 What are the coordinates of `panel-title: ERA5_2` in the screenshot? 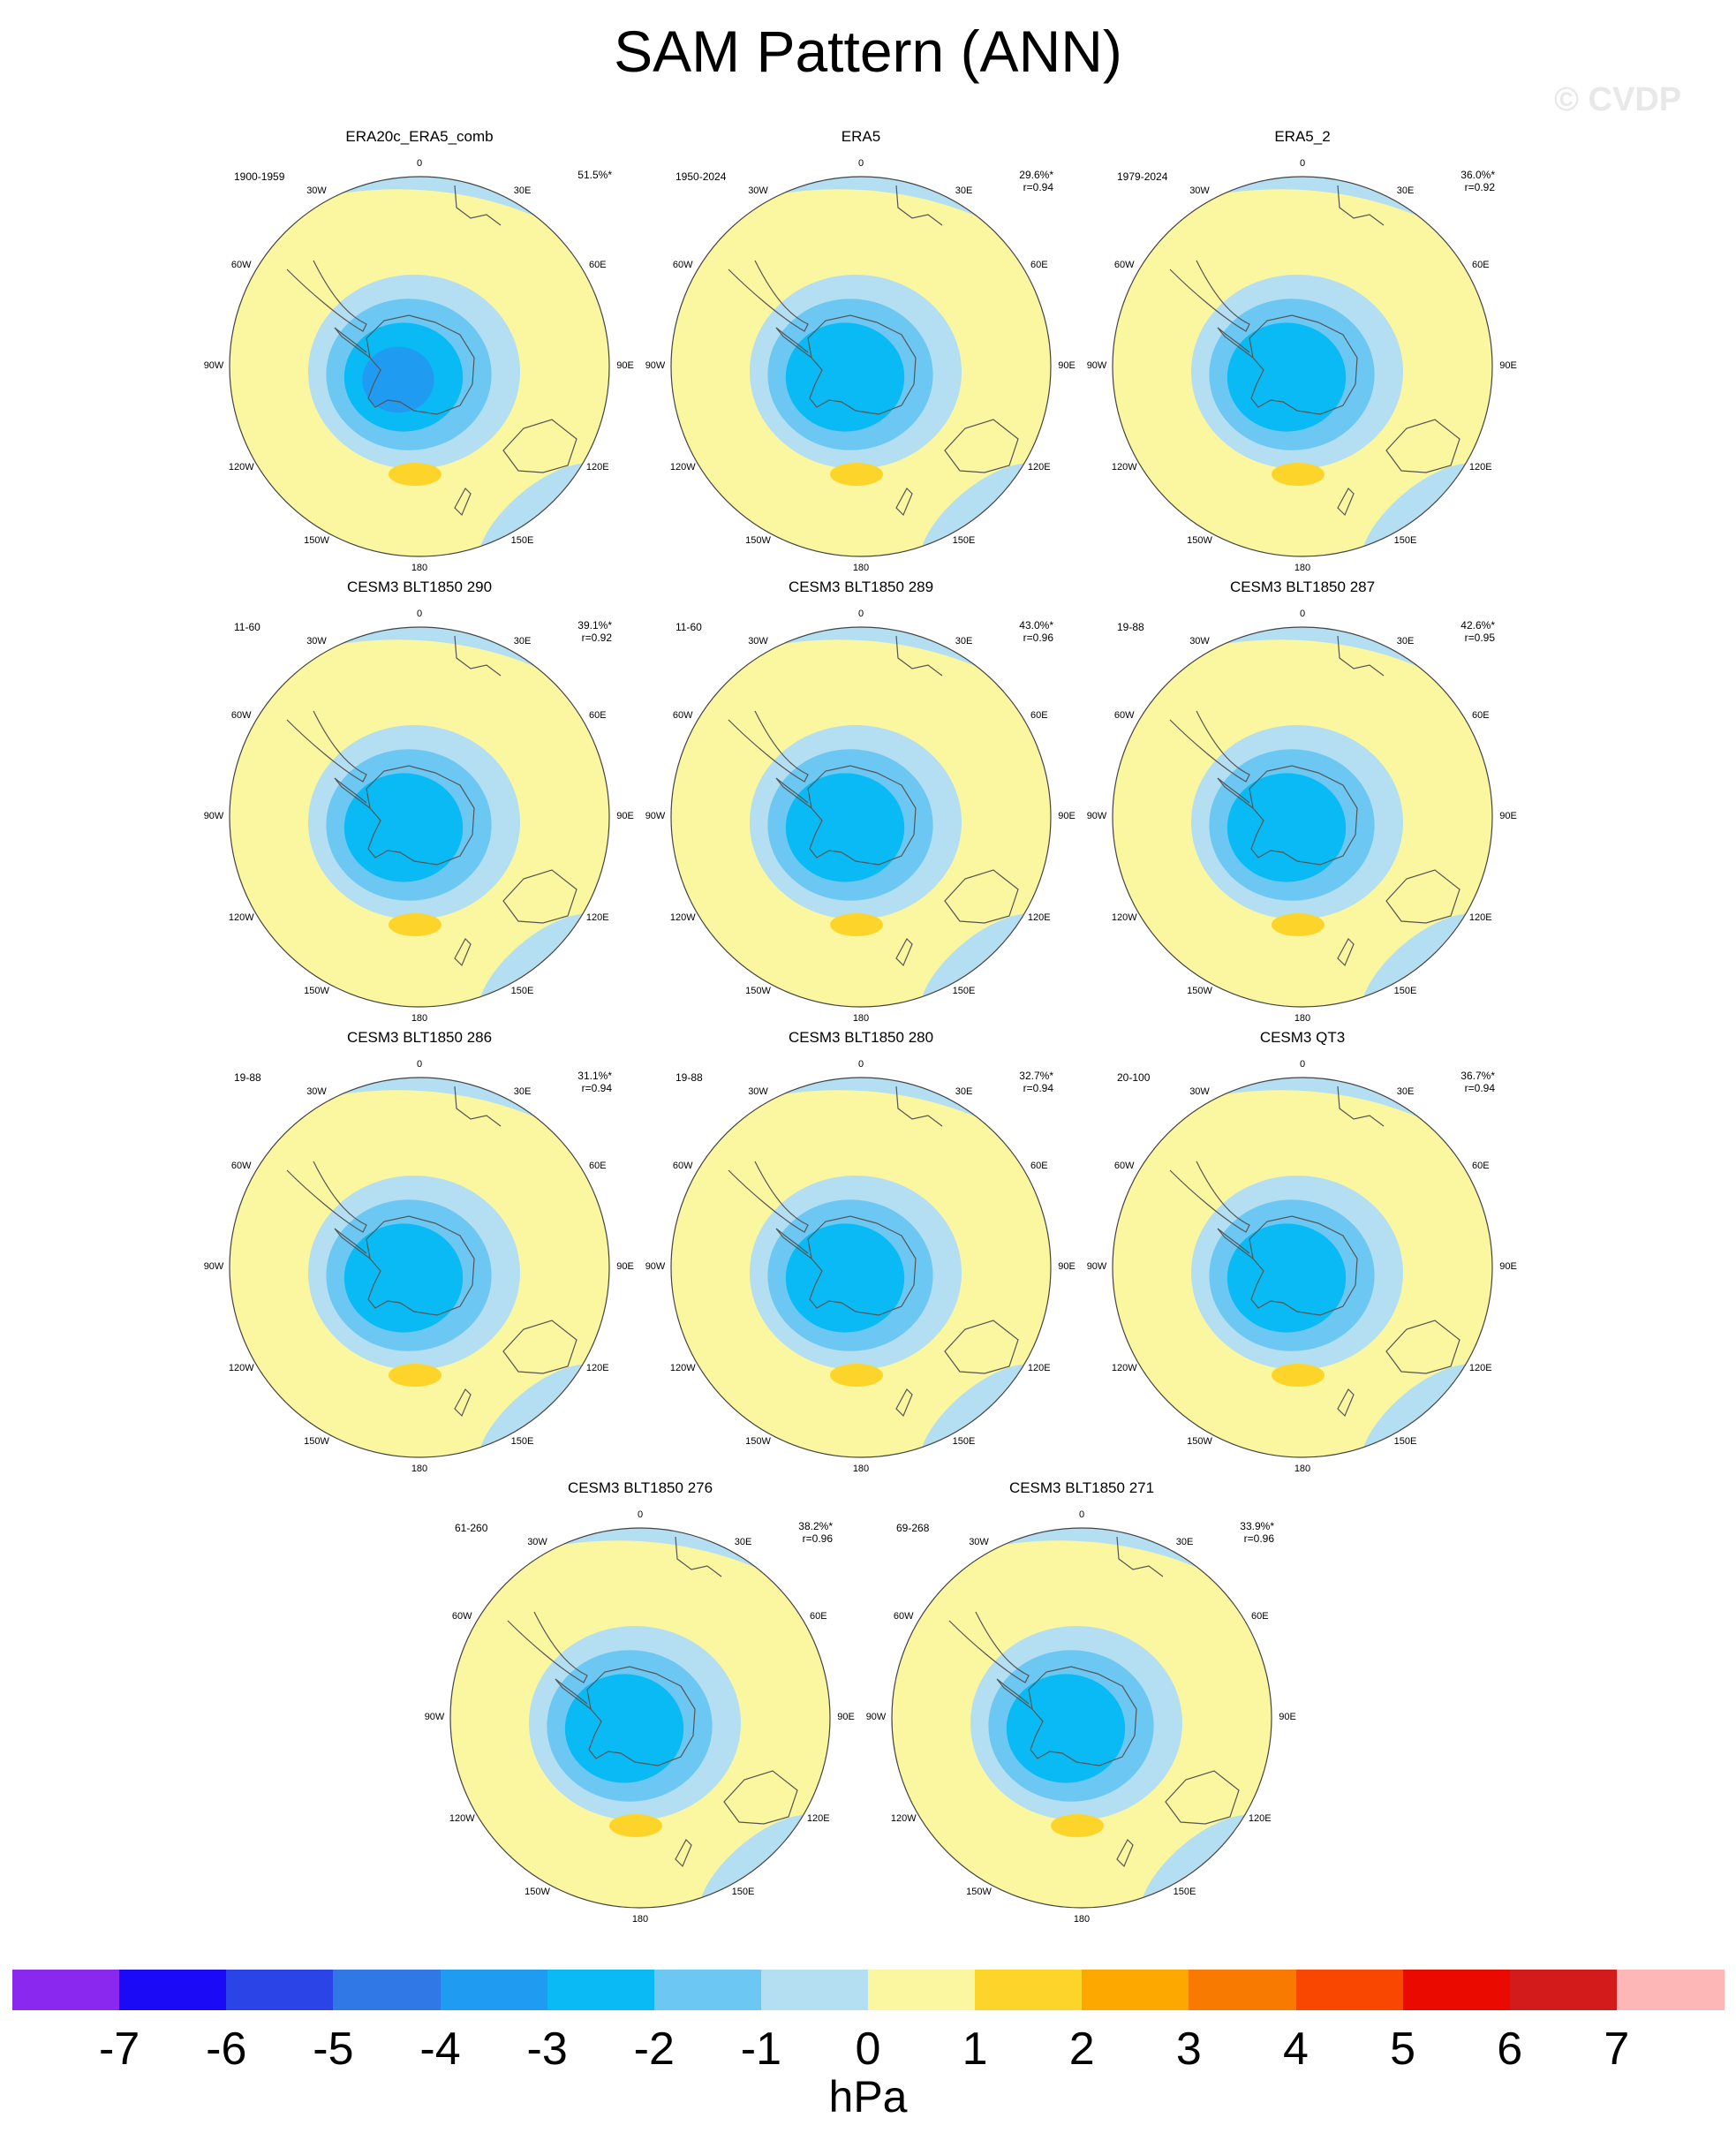 It's located at (1302, 136).